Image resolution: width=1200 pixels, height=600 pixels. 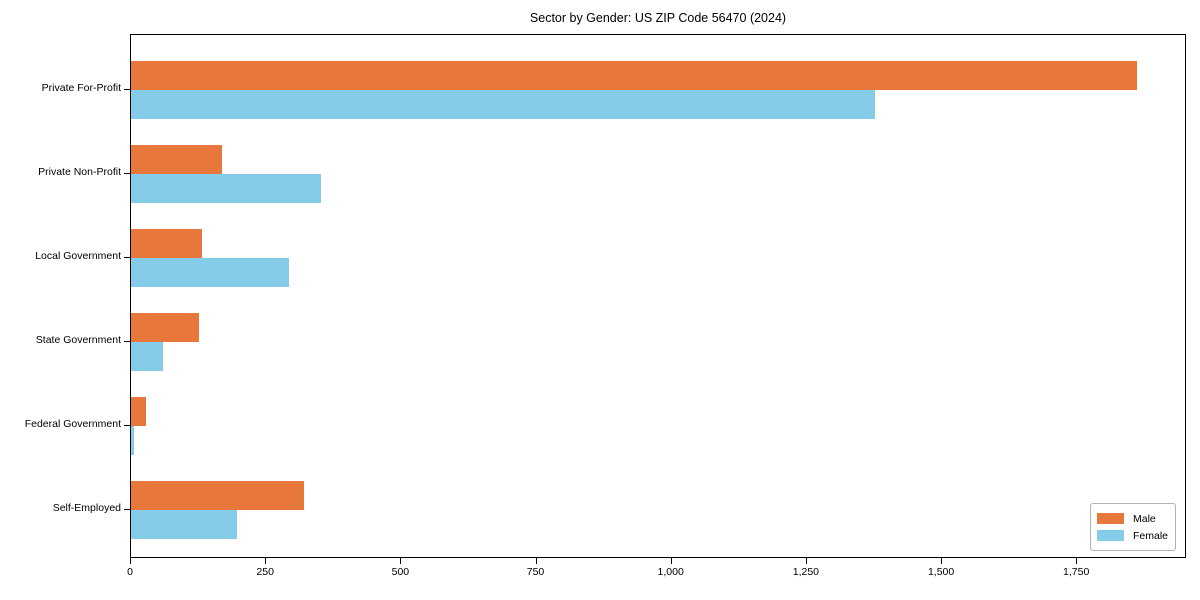 I want to click on legend: Male Female, so click(x=1133, y=527).